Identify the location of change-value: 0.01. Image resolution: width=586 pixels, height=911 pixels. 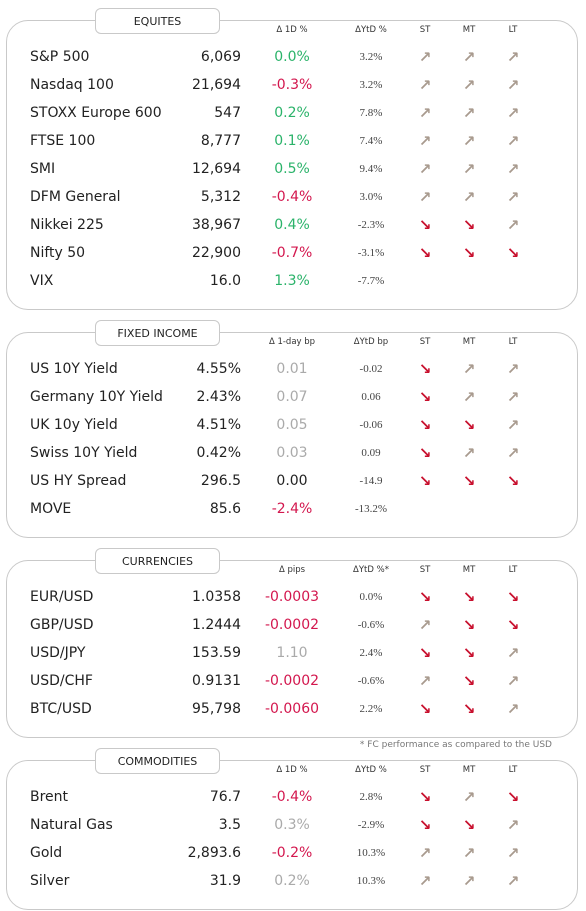
(292, 369).